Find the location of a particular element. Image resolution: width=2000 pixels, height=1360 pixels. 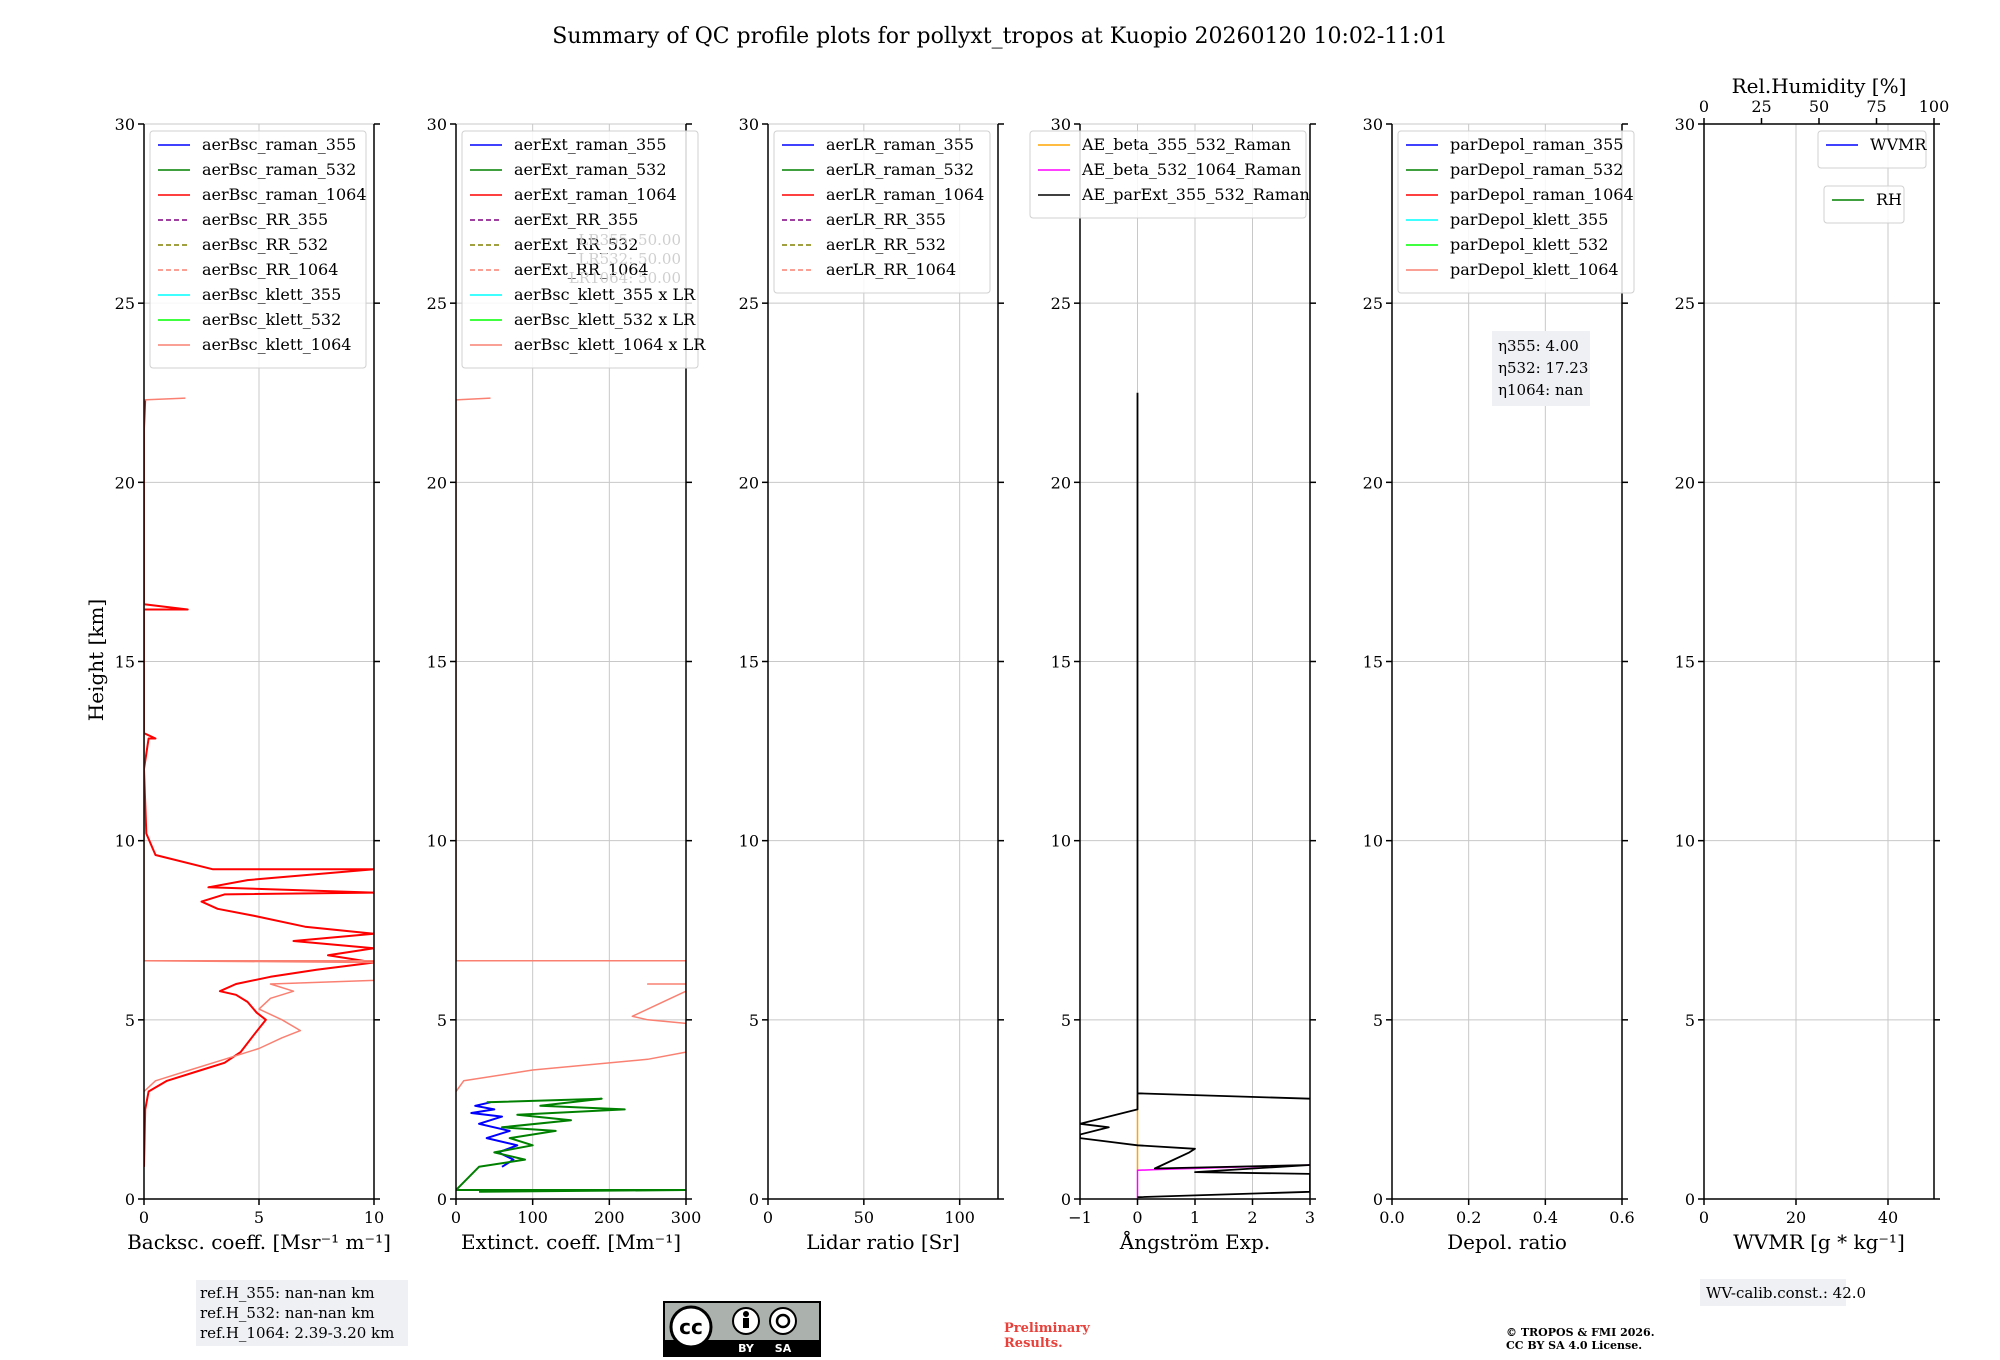

top-x-tick-label: 75 is located at coordinates (1876, 106).